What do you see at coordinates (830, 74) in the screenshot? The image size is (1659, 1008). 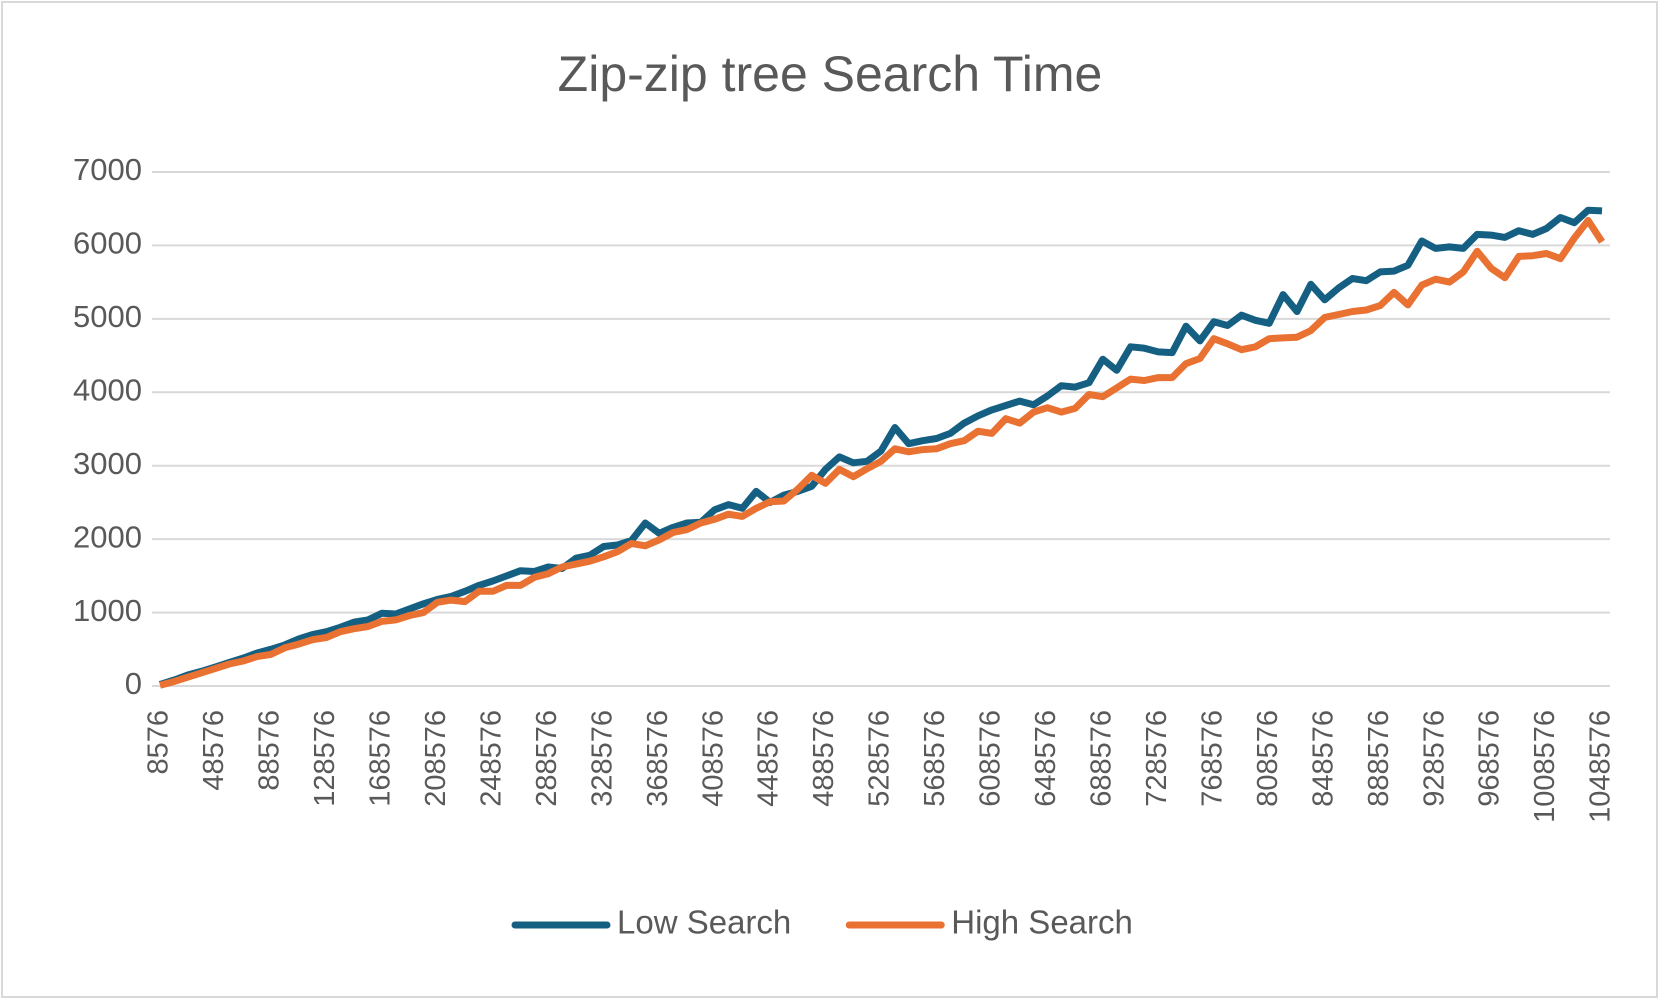 I see `chart-title: Zip-zip tree Search Time` at bounding box center [830, 74].